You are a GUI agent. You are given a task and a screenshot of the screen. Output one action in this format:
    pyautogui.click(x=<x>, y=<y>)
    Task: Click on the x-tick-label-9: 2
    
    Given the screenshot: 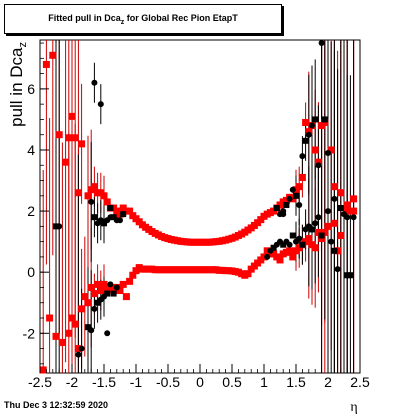 What is the action you would take?
    pyautogui.click(x=328, y=382)
    